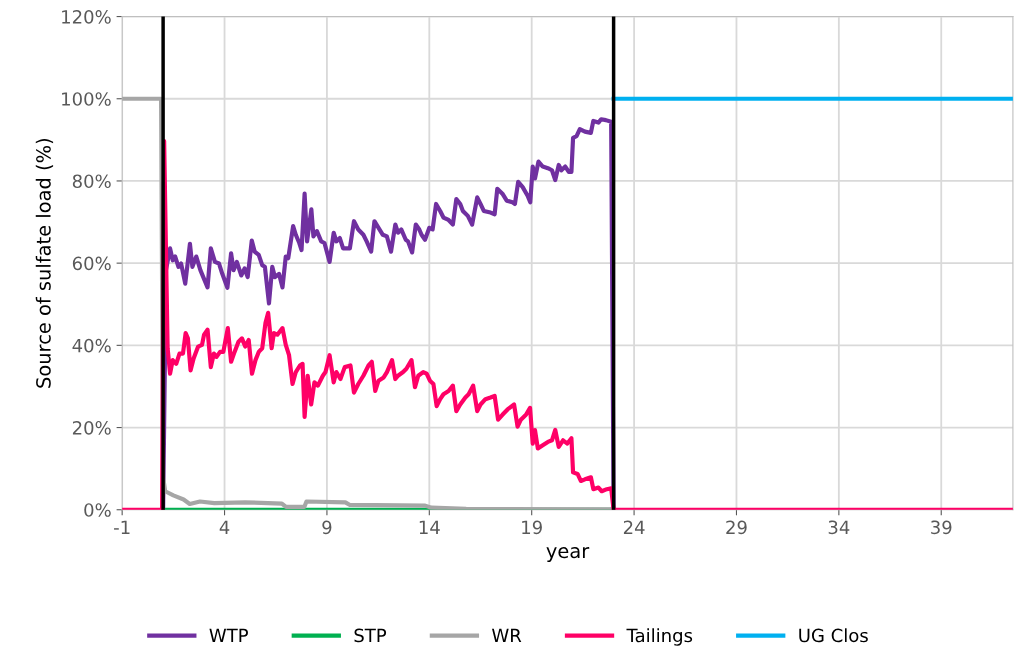  What do you see at coordinates (507, 635) in the screenshot?
I see `legend-label: WR` at bounding box center [507, 635].